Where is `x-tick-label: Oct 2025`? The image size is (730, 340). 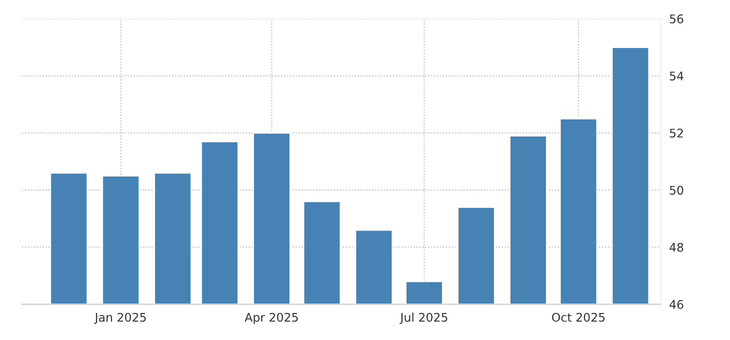 x-tick-label: Oct 2025 is located at coordinates (578, 317).